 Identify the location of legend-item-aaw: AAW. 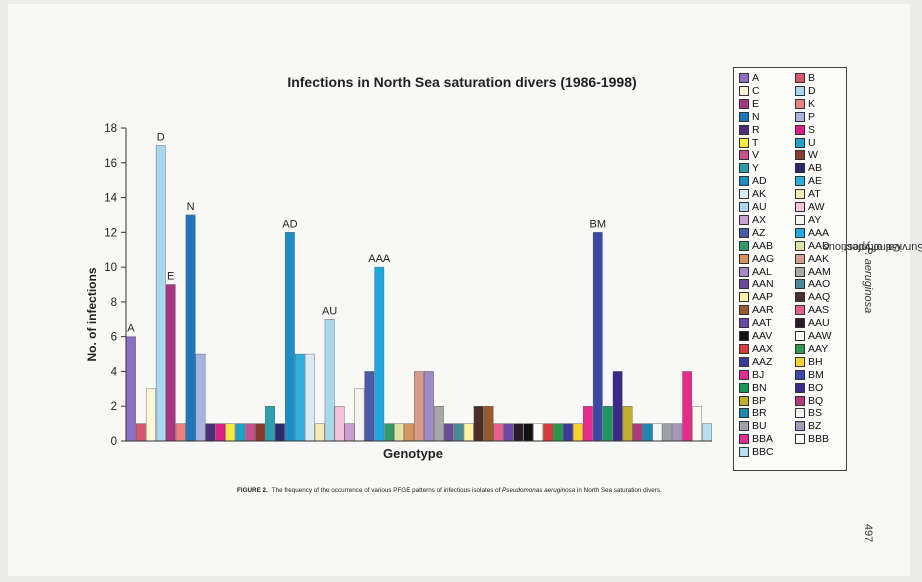
(813, 336).